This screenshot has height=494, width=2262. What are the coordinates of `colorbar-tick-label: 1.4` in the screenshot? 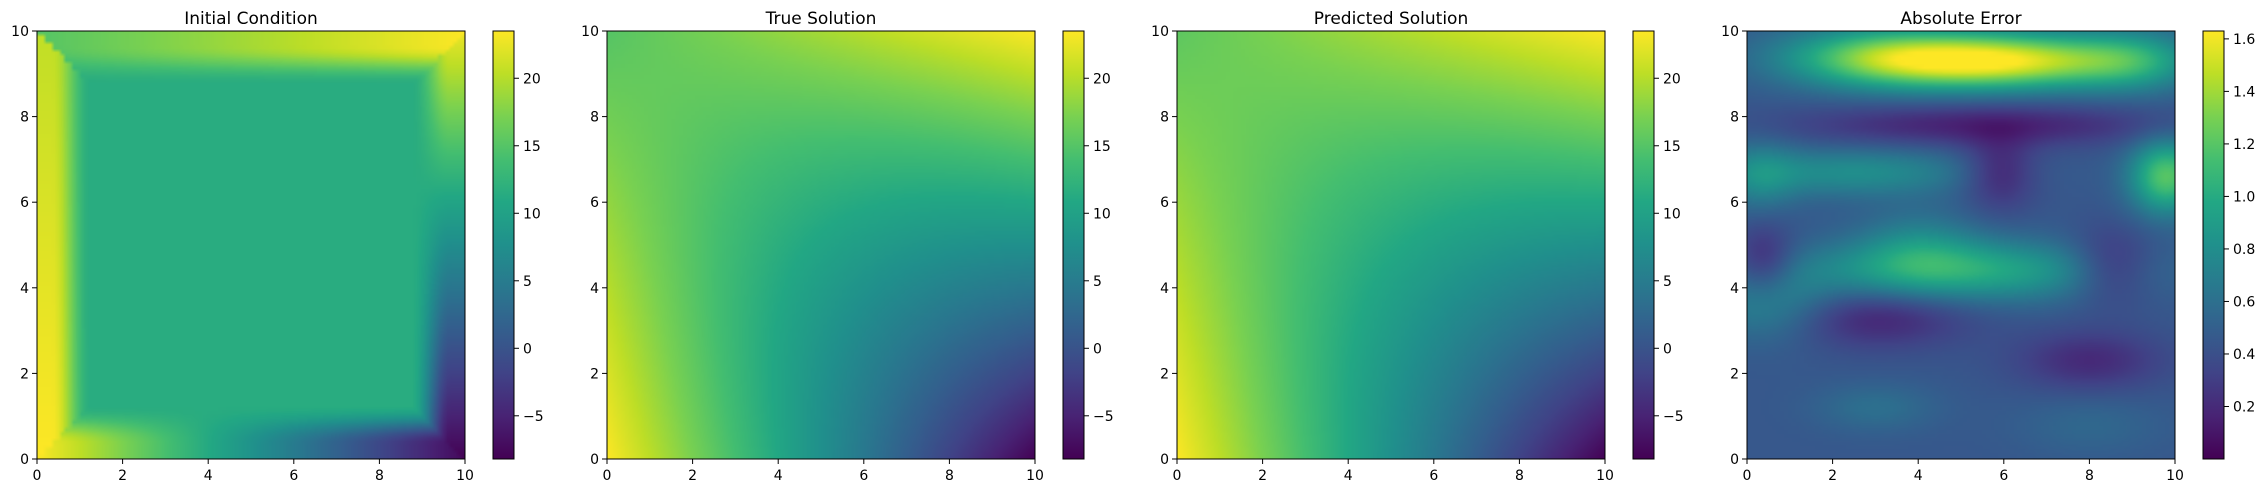 It's located at (2244, 92).